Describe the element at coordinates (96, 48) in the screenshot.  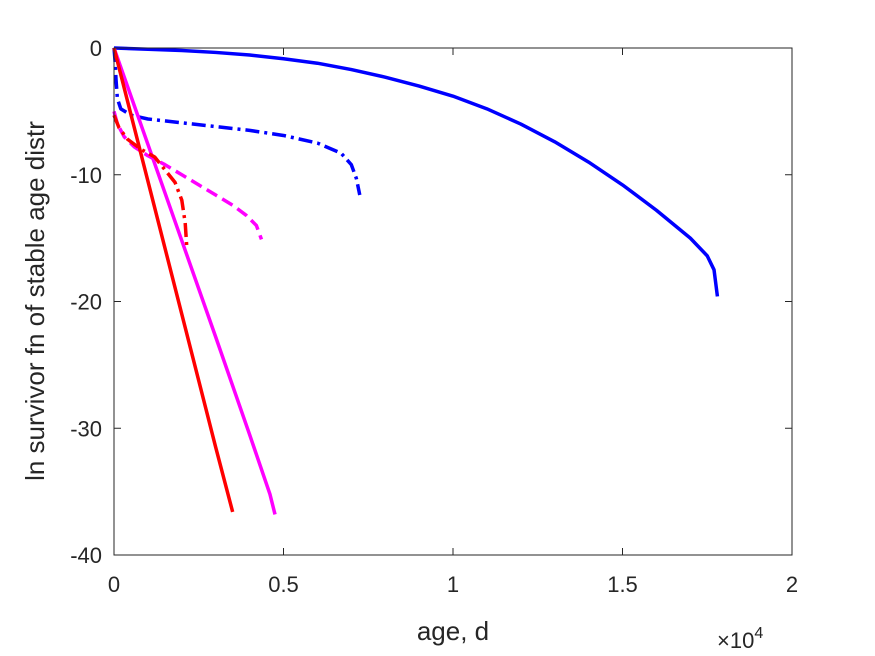
I see `y-tick-label: 0` at that location.